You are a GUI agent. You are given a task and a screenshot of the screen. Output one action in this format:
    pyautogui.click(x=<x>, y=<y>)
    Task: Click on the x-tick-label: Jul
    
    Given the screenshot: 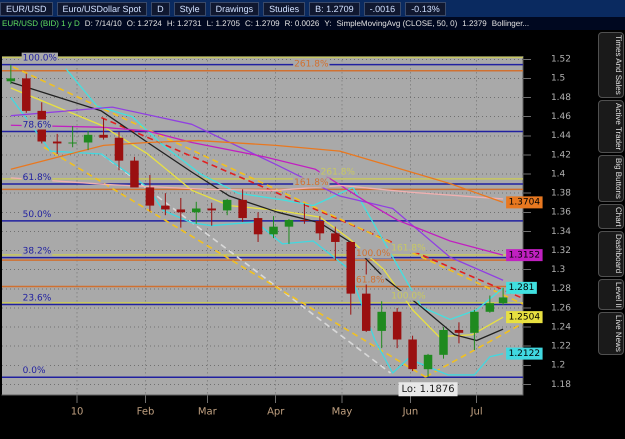 What is the action you would take?
    pyautogui.click(x=476, y=412)
    